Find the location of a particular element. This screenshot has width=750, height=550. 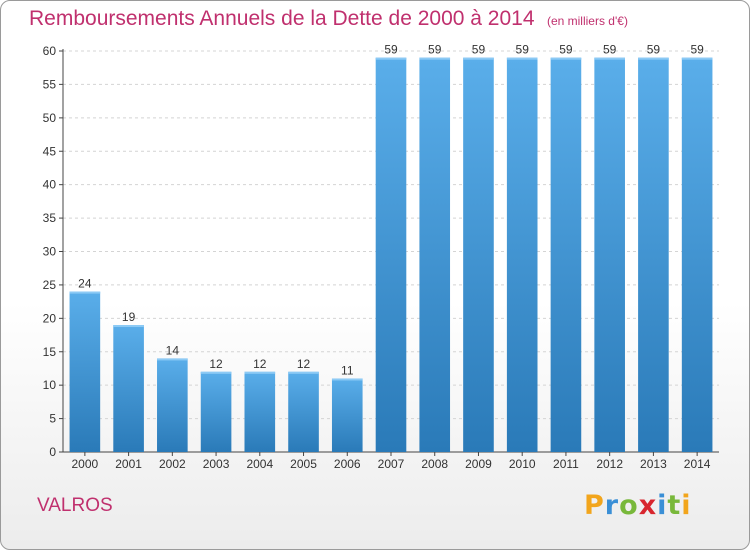

logo-letter: t is located at coordinates (674, 505).